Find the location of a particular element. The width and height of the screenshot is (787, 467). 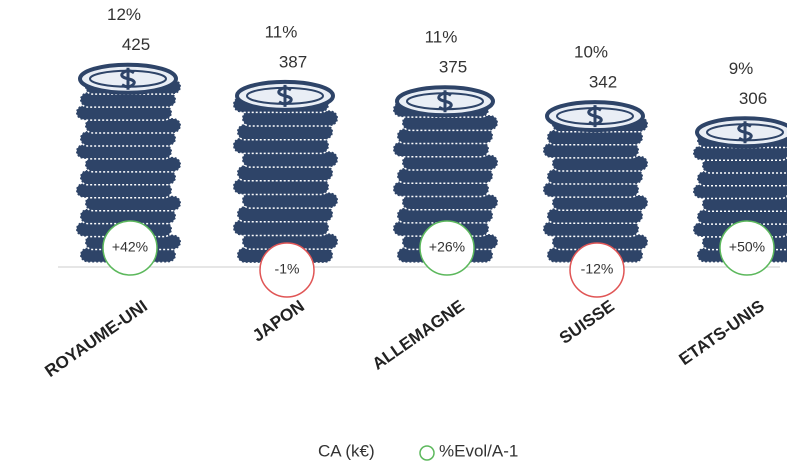

evolution-label: +50% is located at coordinates (747, 247).